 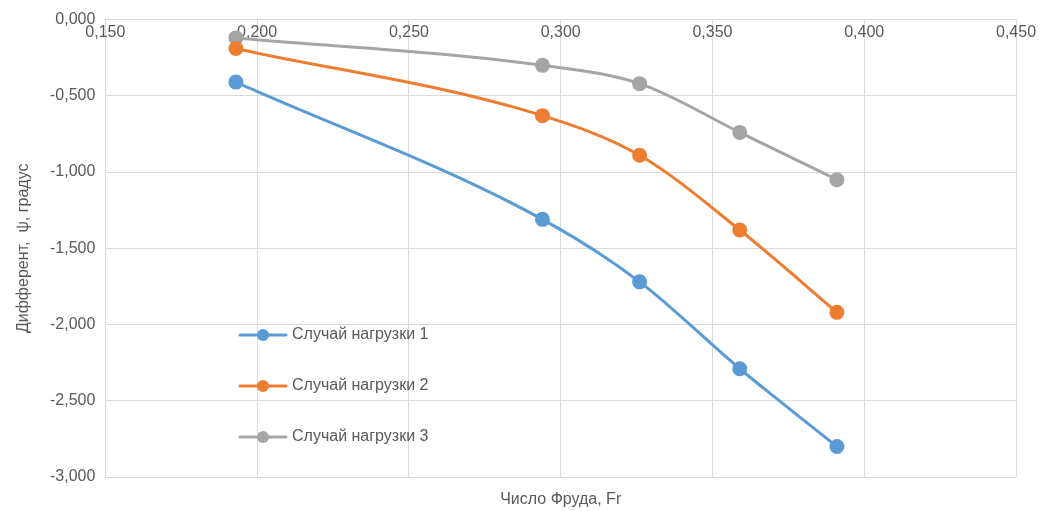 I want to click on x-tick-label: 0,350, so click(x=712, y=31).